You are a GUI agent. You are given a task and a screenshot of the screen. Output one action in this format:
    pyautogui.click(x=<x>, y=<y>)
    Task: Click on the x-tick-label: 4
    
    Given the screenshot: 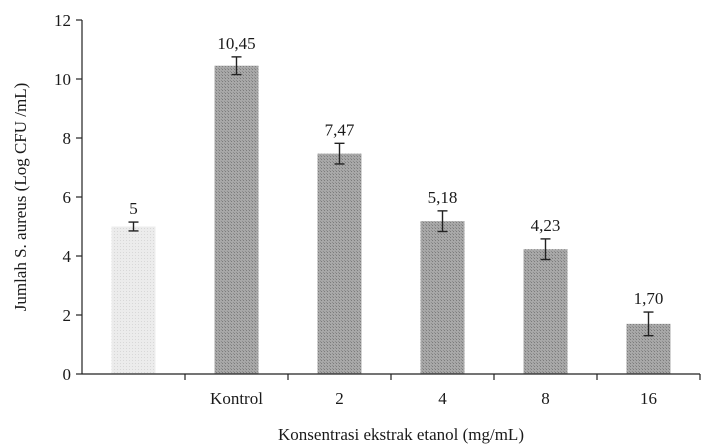 What is the action you would take?
    pyautogui.click(x=442, y=398)
    